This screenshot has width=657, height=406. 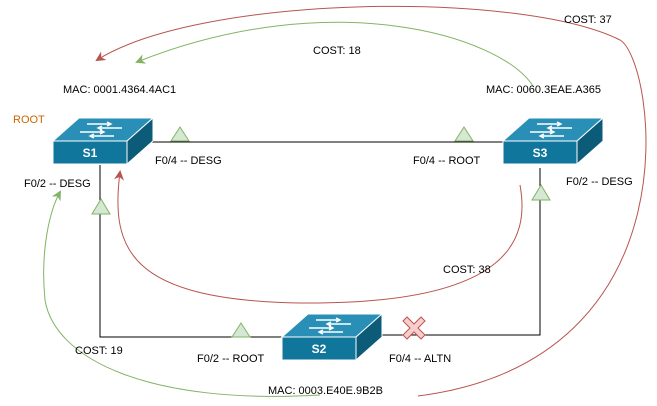 I want to click on cost-19-label: COST: 19, so click(x=99, y=351).